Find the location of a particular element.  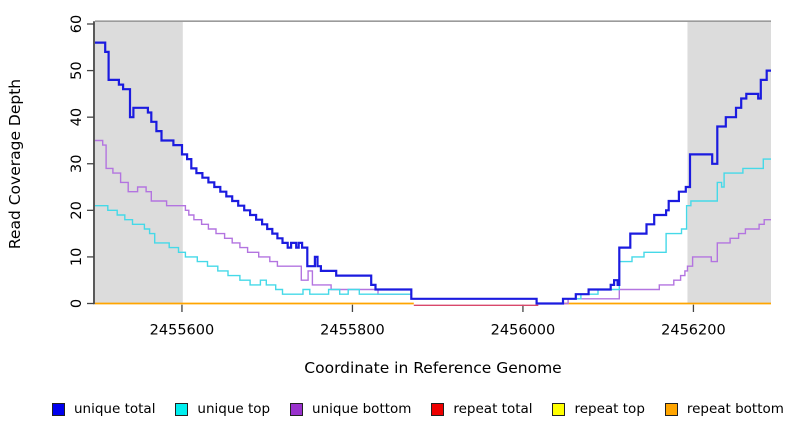

y-axis-title: Read Coverage Depth is located at coordinates (15, 164).